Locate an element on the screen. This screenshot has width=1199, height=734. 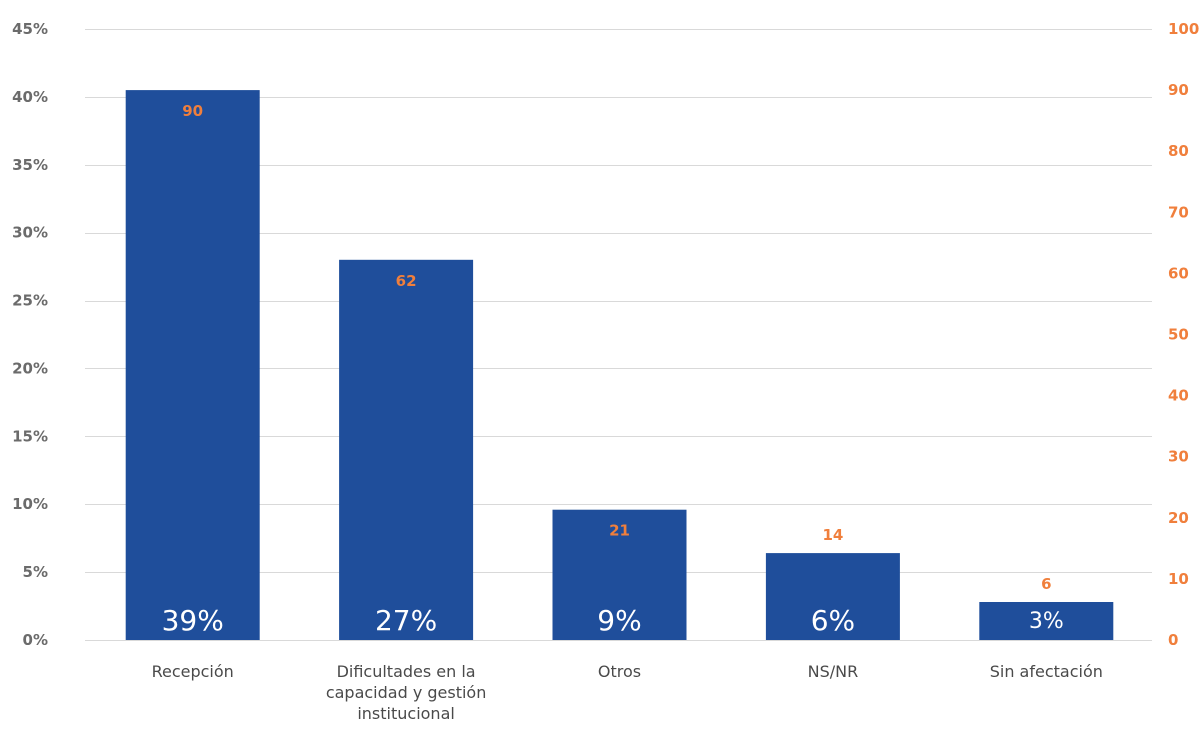
category-label-line: Dificultades en la is located at coordinates (406, 671).